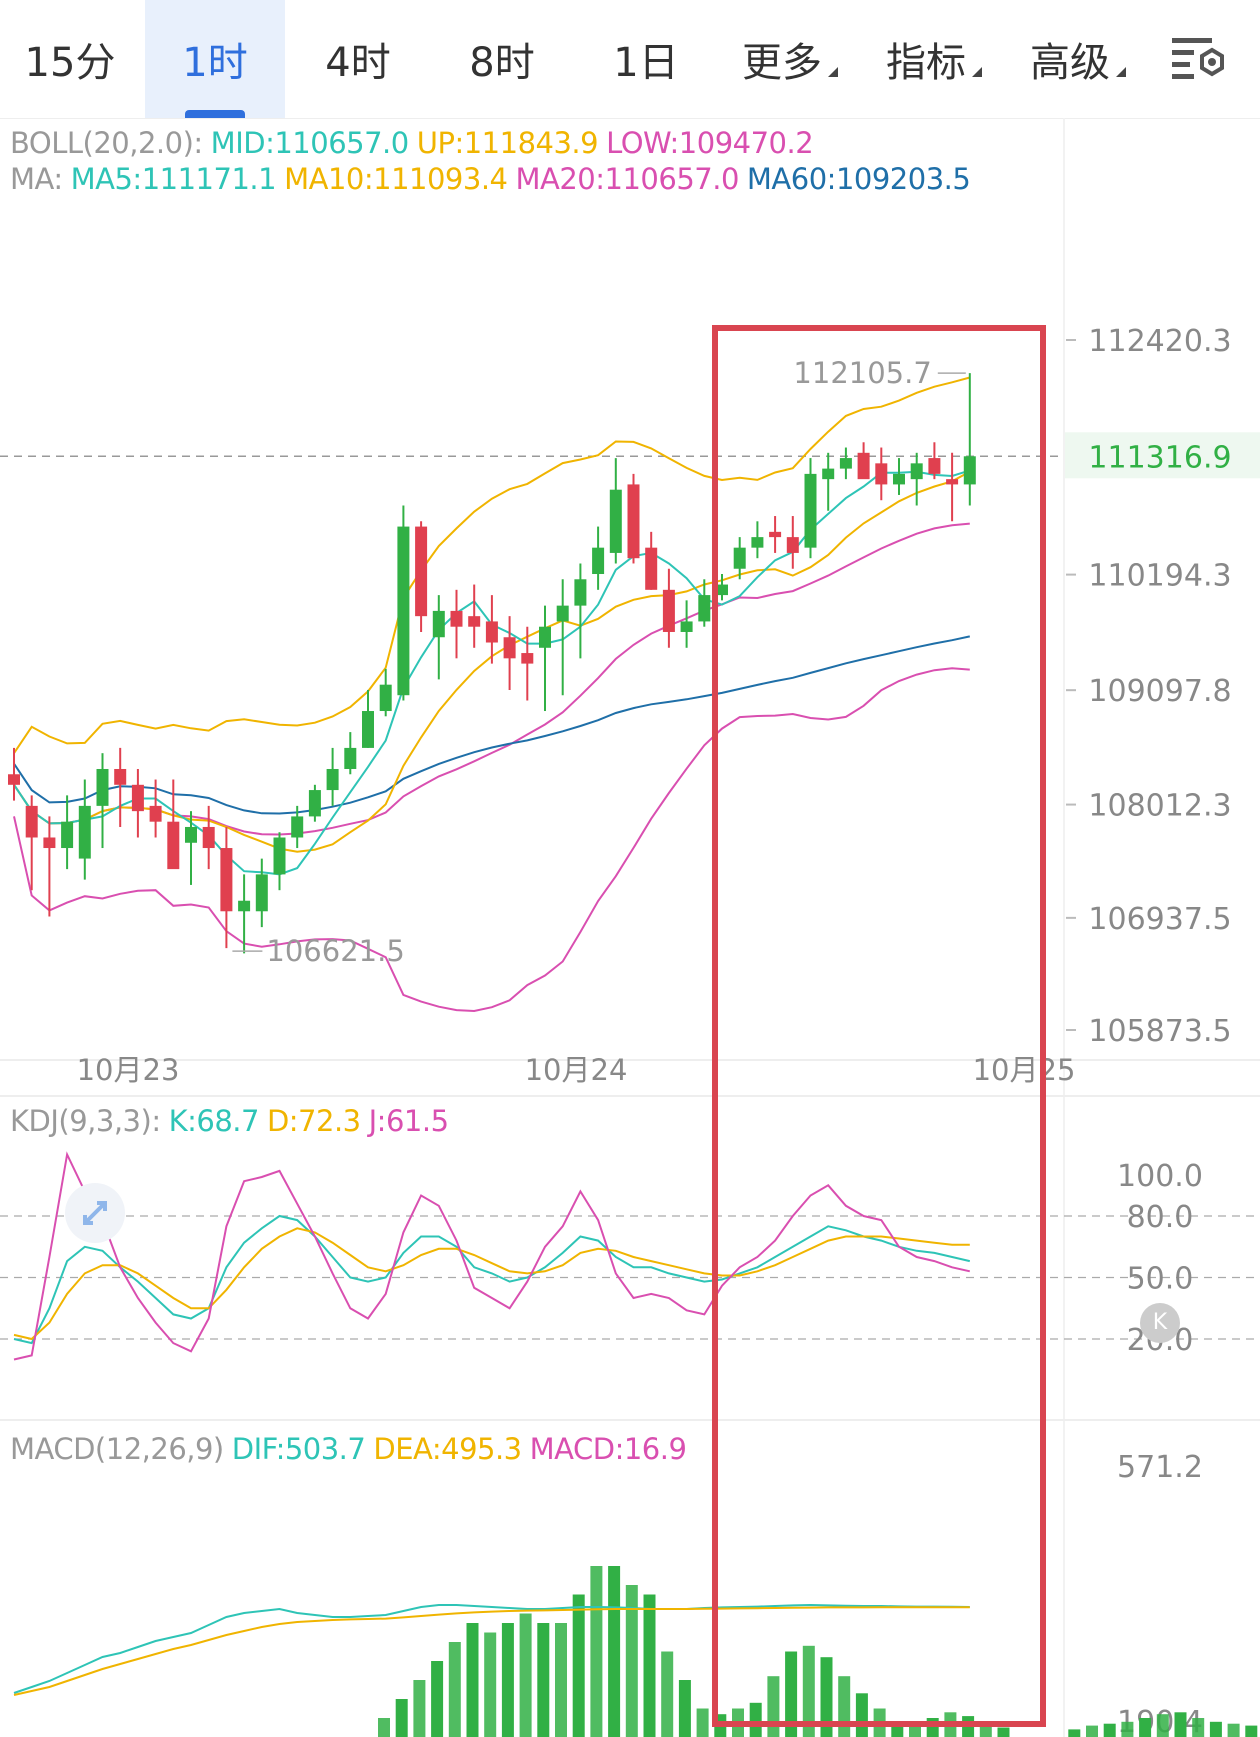  I want to click on tab-advanced: 高级, so click(1078, 59).